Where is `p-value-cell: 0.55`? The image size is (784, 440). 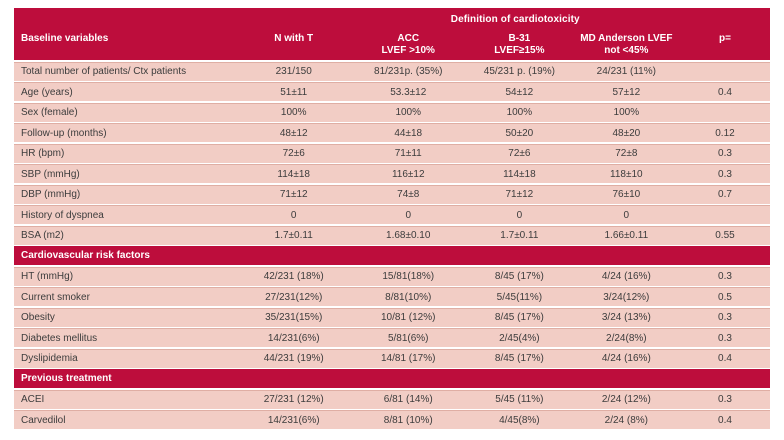
p-value-cell: 0.55 is located at coordinates (725, 235).